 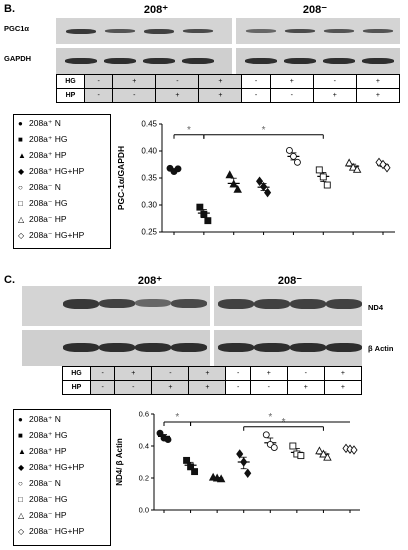 I want to click on panel-c-legend-label: 208a⁻ HG+HP, so click(x=57, y=531).